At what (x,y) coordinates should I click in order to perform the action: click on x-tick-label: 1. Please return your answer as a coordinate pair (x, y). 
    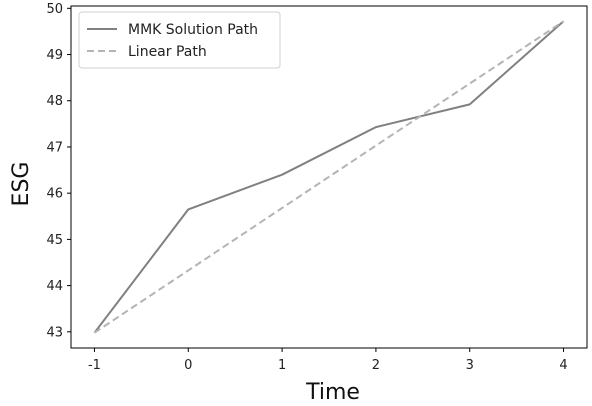
    Looking at the image, I should click on (282, 365).